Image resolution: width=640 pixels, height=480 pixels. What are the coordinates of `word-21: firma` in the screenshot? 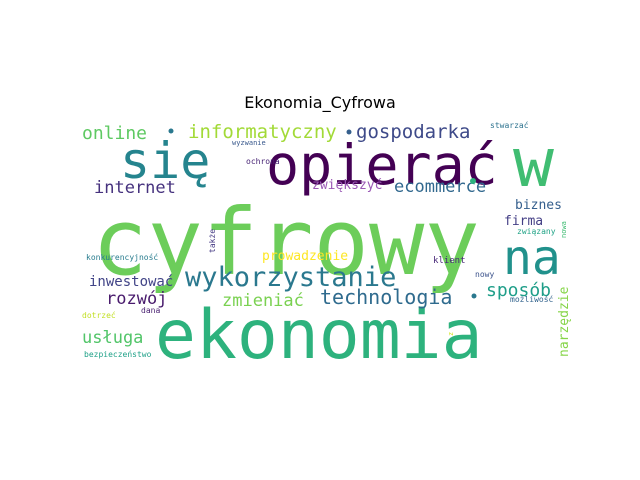 It's located at (523, 221).